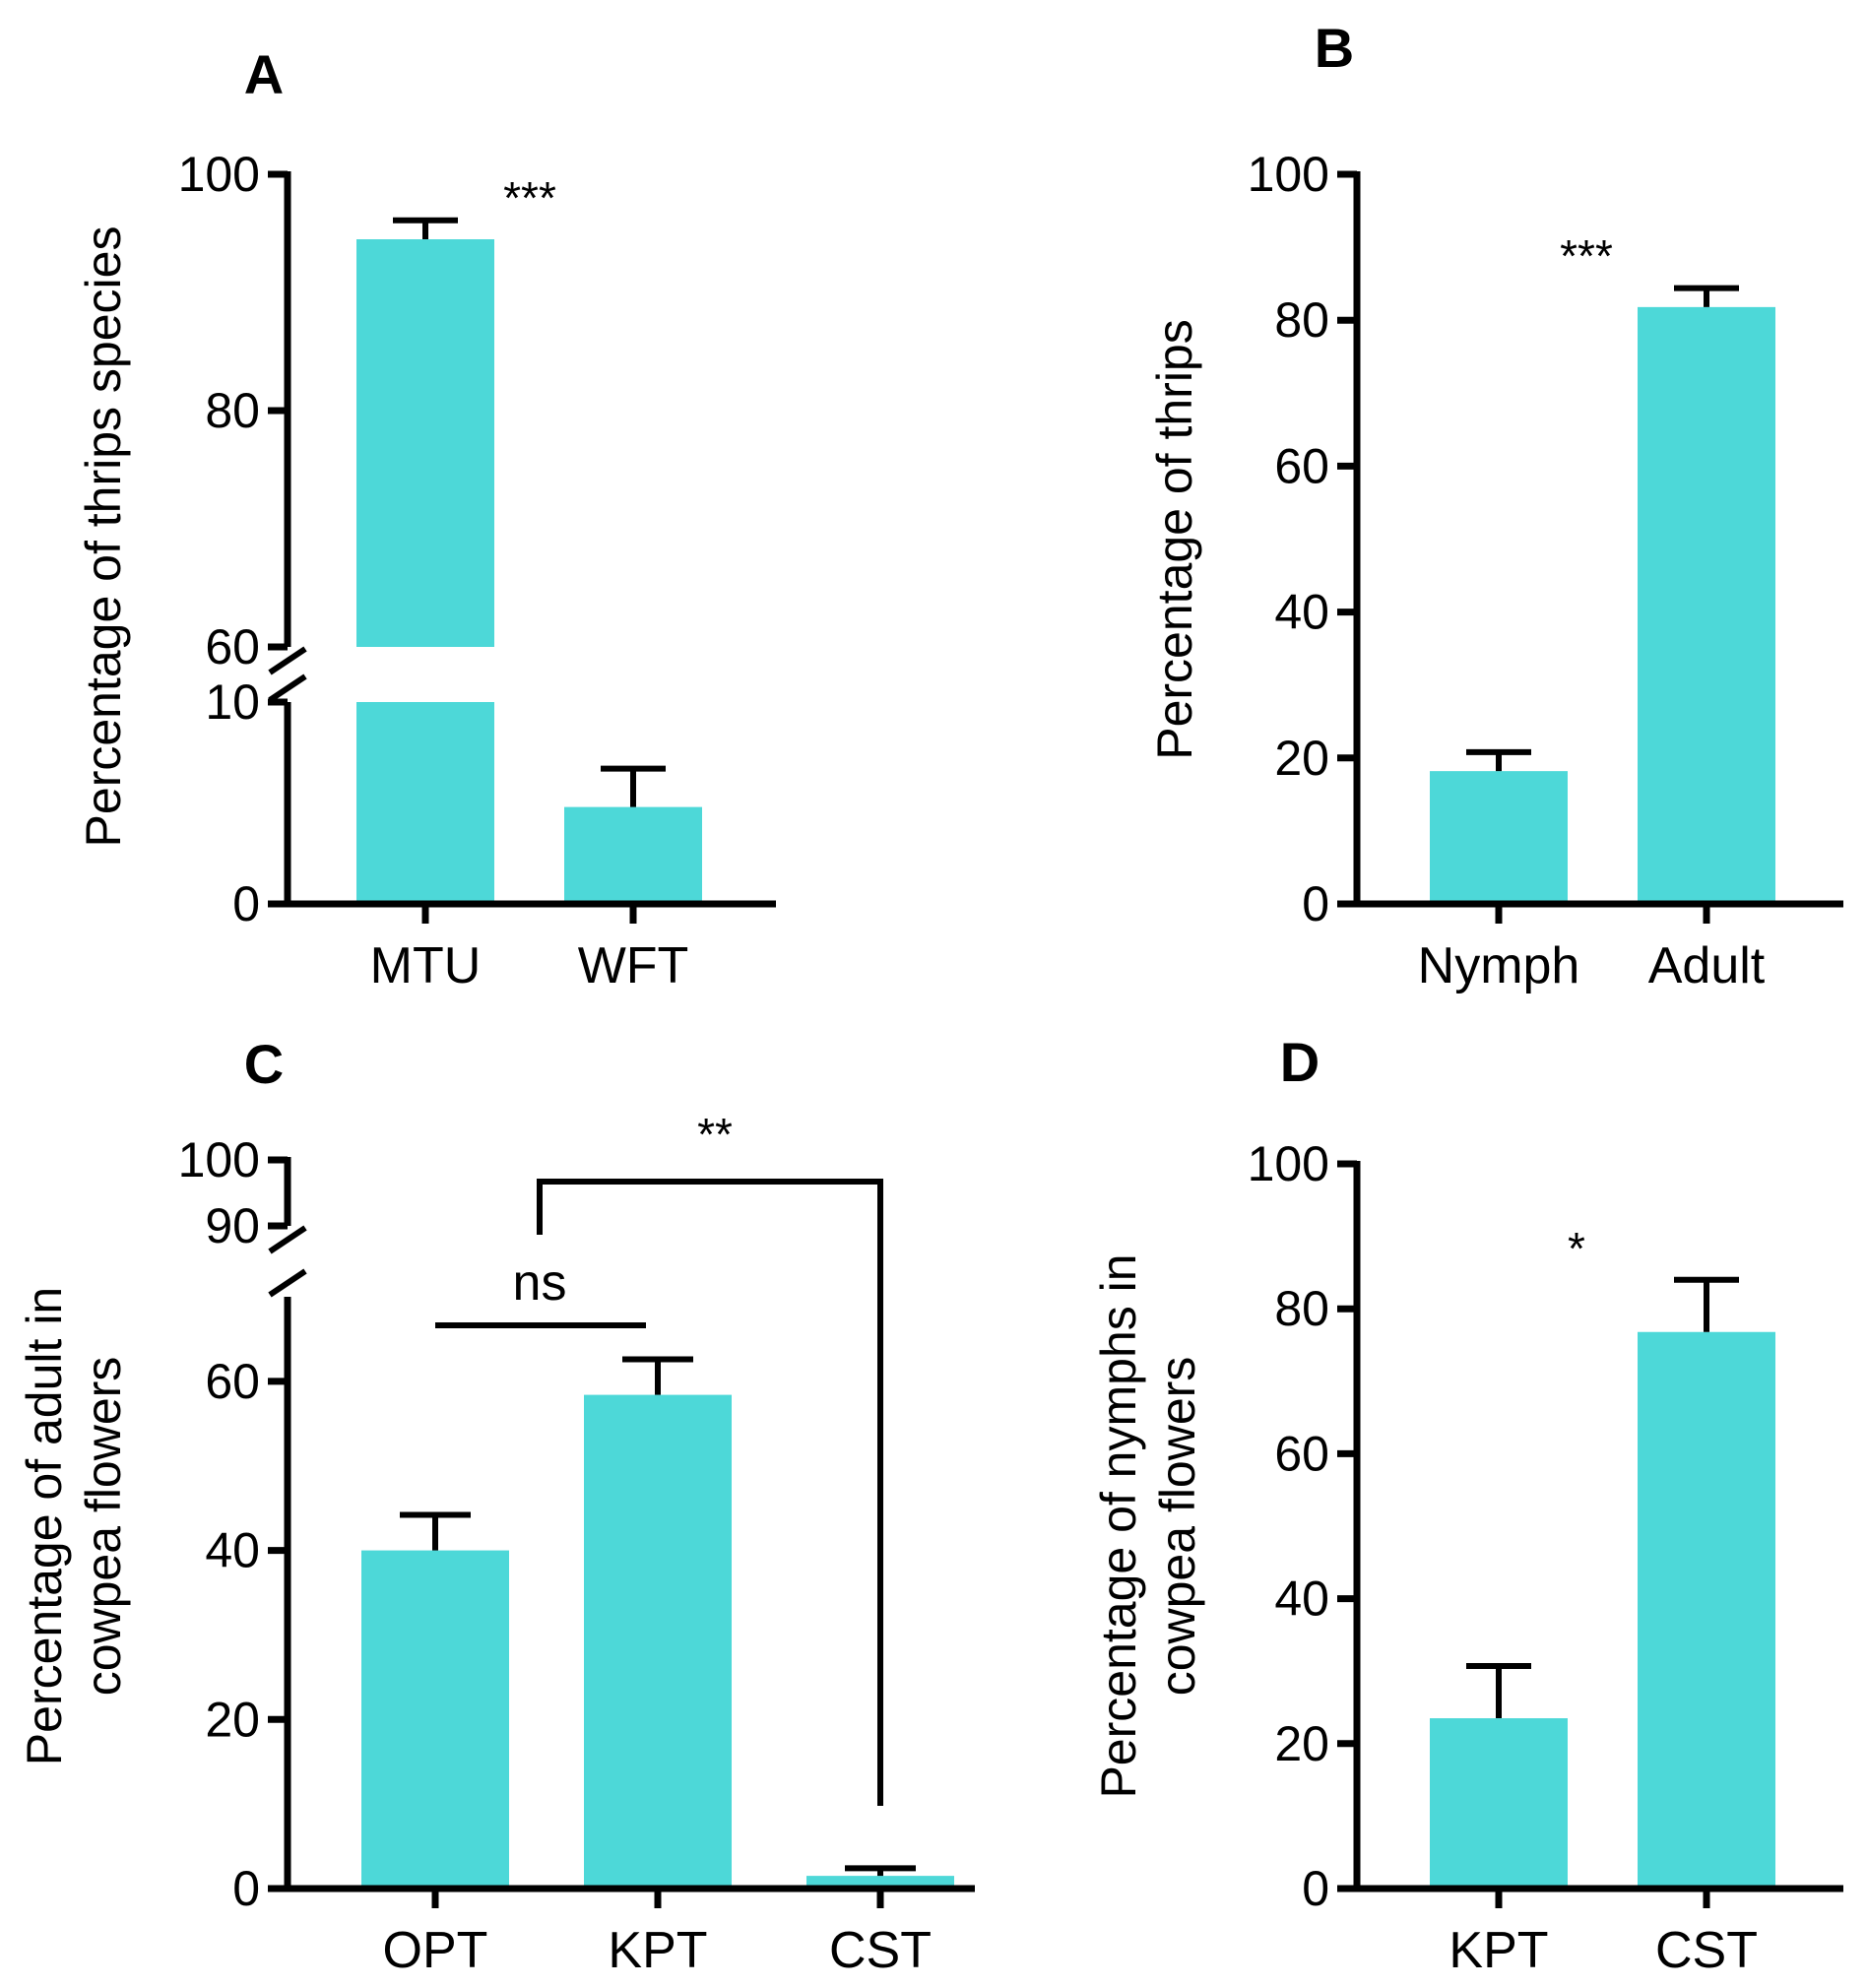 The image size is (1867, 1988). What do you see at coordinates (1148, 1525) in the screenshot?
I see `y-axis-title-d: Percentage of nymphs in cowpea flowers` at bounding box center [1148, 1525].